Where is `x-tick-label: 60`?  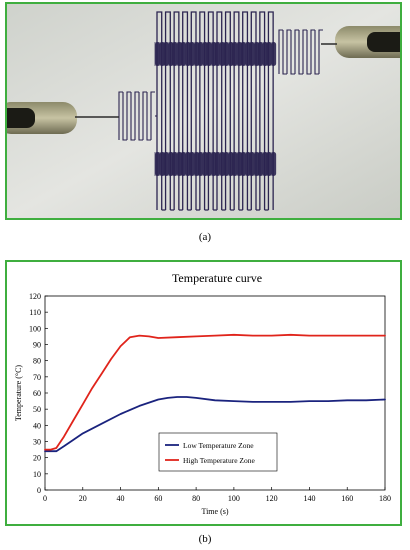 x-tick-label: 60 is located at coordinates (158, 498).